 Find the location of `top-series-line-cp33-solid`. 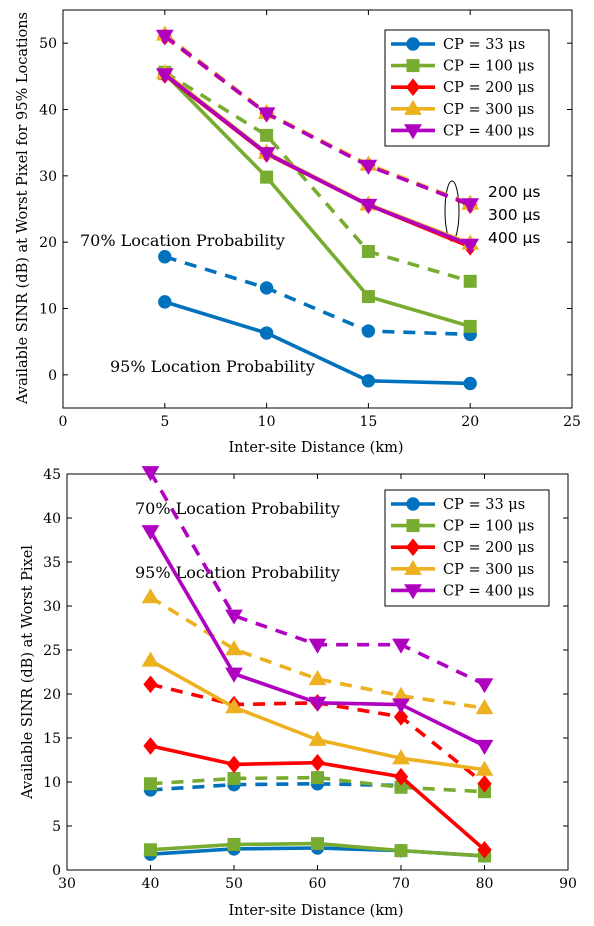

top-series-line-cp33-solid is located at coordinates (317, 343).